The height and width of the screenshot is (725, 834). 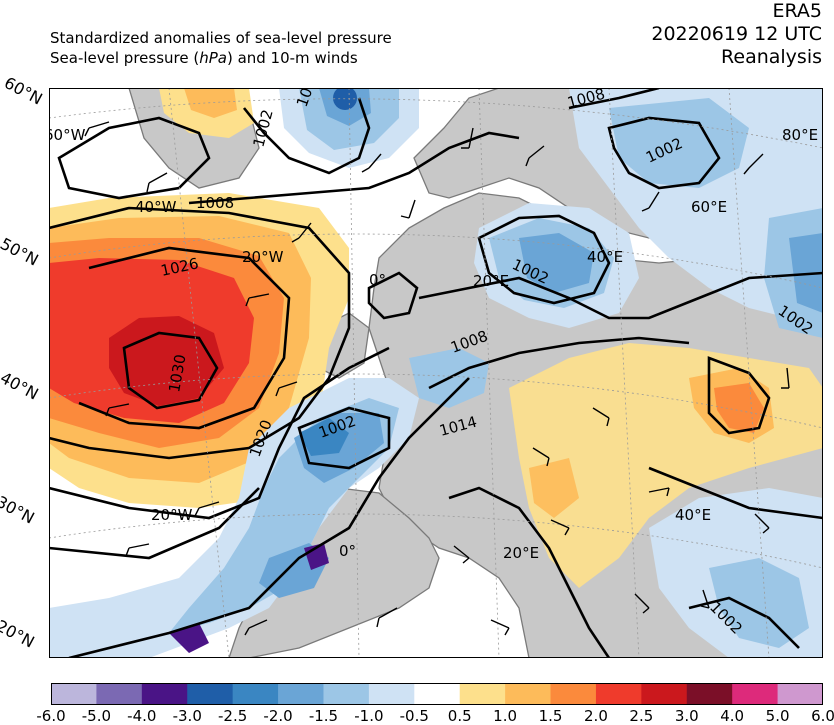 What do you see at coordinates (822, 716) in the screenshot?
I see `colorbar-tick-label: 6.0` at bounding box center [822, 716].